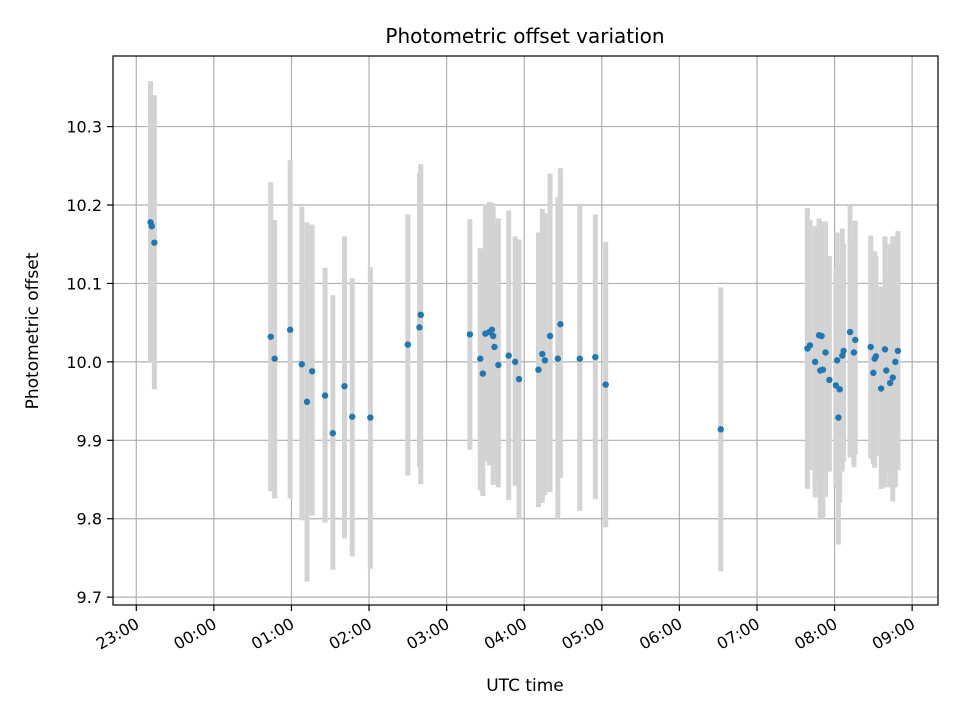 The height and width of the screenshot is (720, 960). I want to click on y-tick-label: 10.2, so click(84, 205).